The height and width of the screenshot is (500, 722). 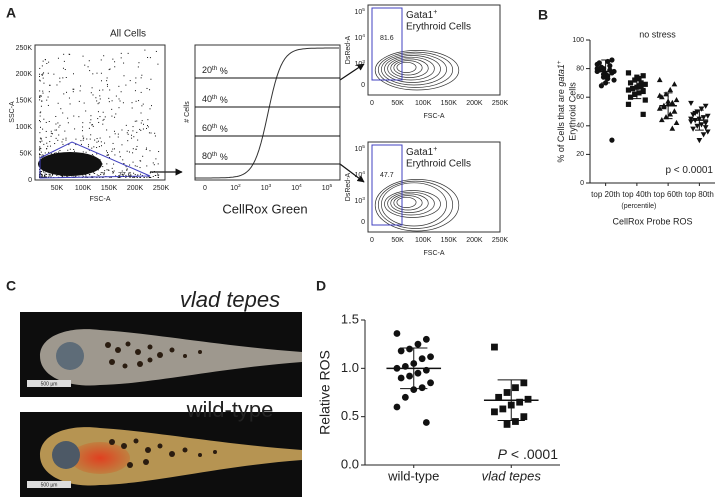 What do you see at coordinates (652, 221) in the screenshot?
I see `x-axis-label: CellRox Probe ROS` at bounding box center [652, 221].